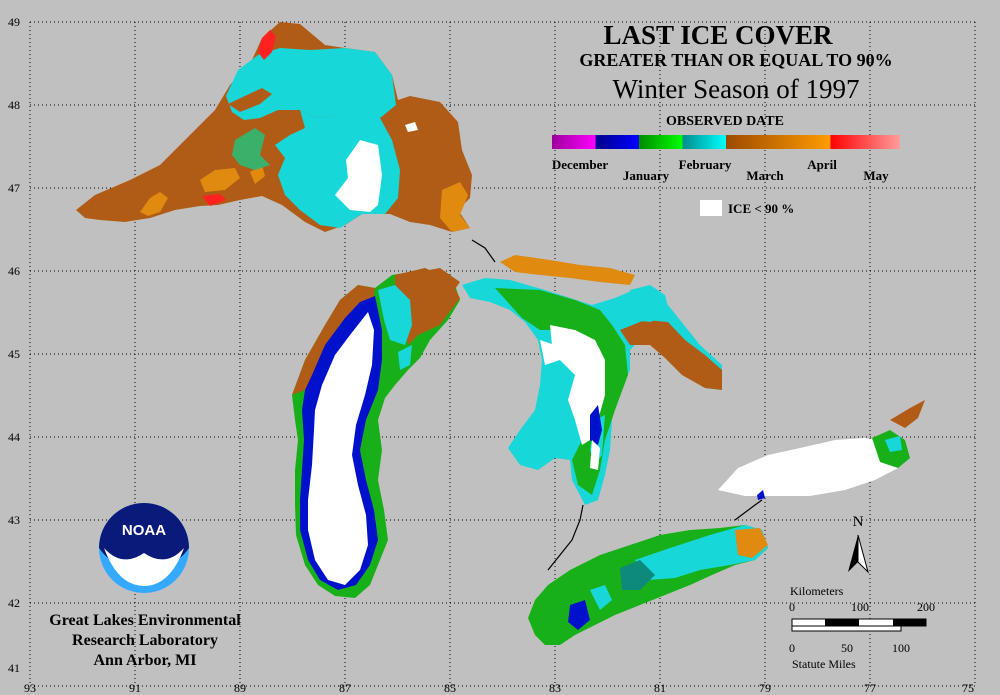 This screenshot has height=695, width=1000. Describe the element at coordinates (705, 164) in the screenshot. I see `legend-label-february: February` at that location.